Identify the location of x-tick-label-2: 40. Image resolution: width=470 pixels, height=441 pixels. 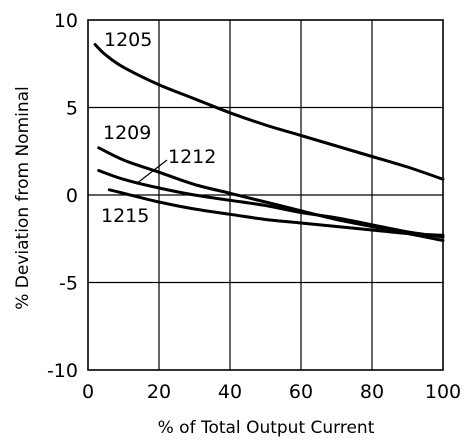
(230, 392).